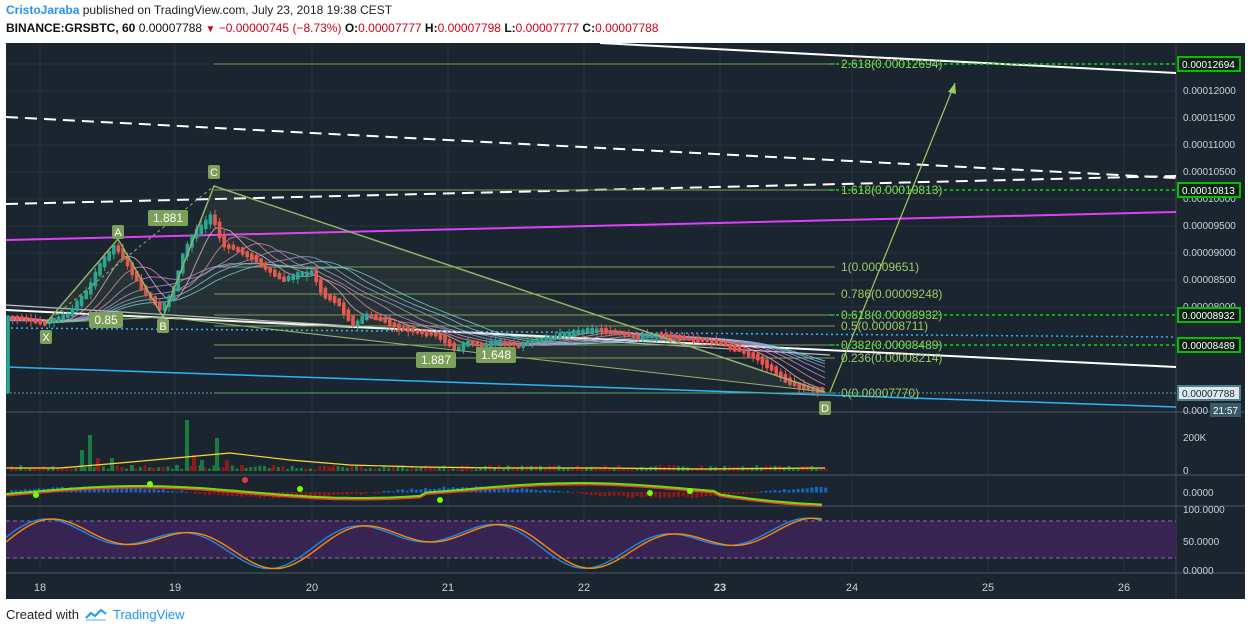  Describe the element at coordinates (168, 218) in the screenshot. I see `ratio-label: 1.881` at that location.